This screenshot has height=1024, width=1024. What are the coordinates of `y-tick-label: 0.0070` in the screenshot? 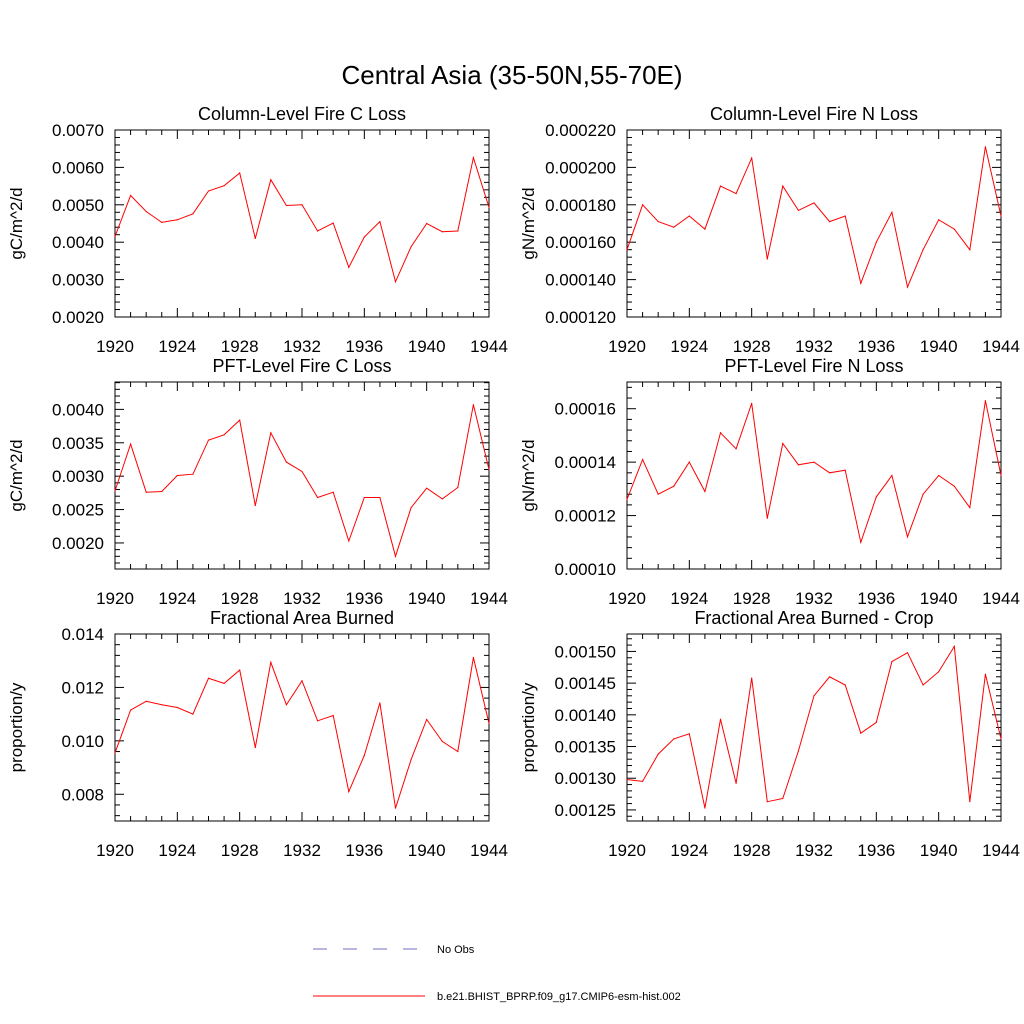 It's located at (78, 130).